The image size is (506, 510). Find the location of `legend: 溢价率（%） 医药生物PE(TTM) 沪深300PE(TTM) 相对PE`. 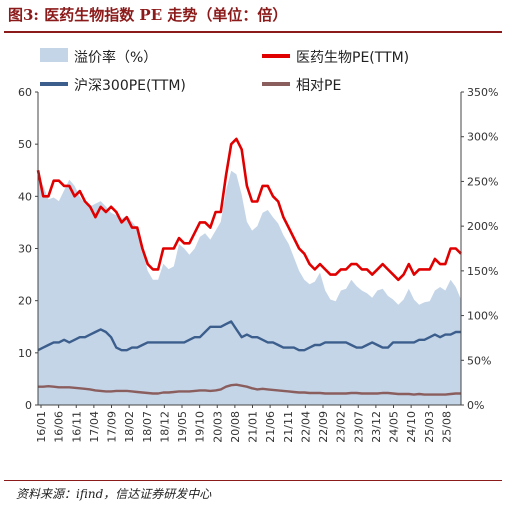

legend: 溢价率（%） 医药生物PE(TTM) 沪深300PE(TTM) 相对PE is located at coordinates (224, 71).